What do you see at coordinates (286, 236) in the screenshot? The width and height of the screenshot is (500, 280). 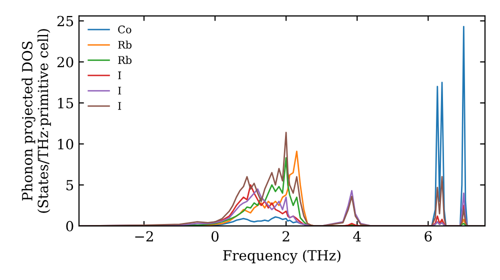 I see `x-tick-label: 2` at bounding box center [286, 236].